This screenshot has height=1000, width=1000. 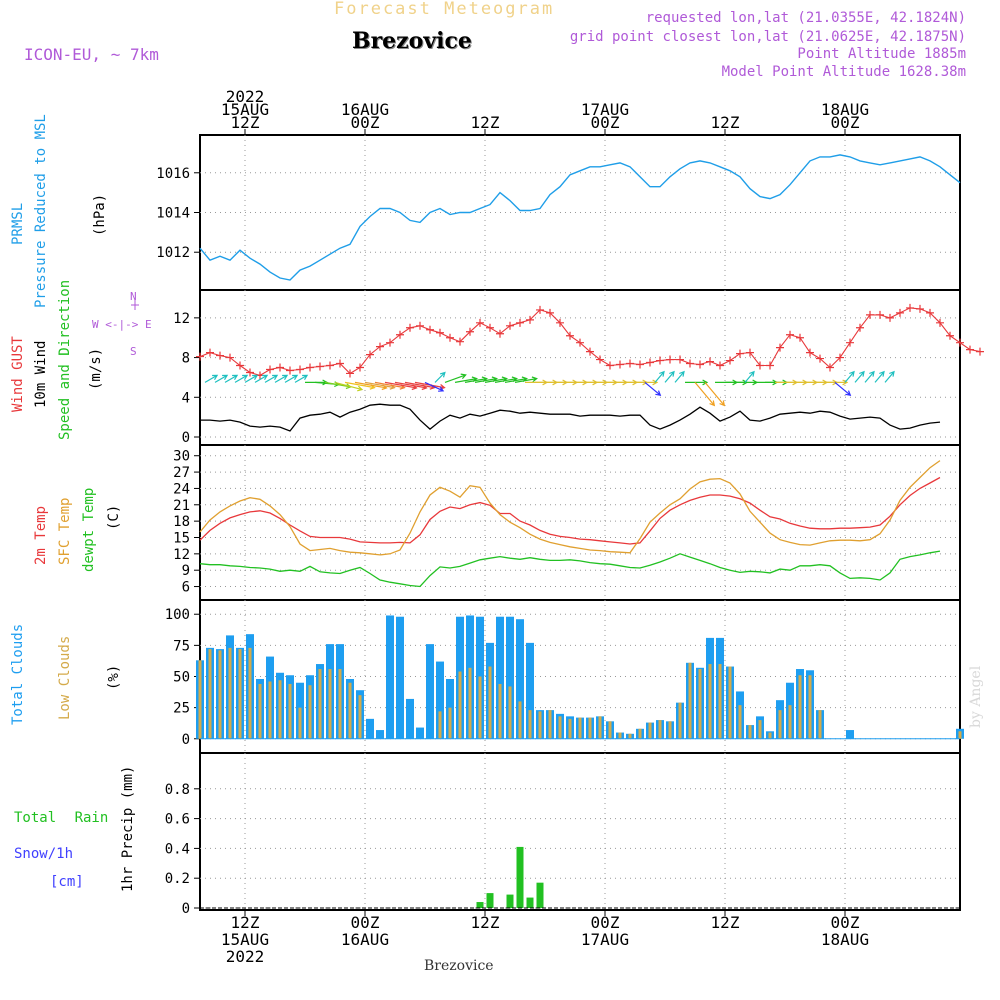 What do you see at coordinates (135, 305) in the screenshot?
I see `compass-cross` at bounding box center [135, 305].